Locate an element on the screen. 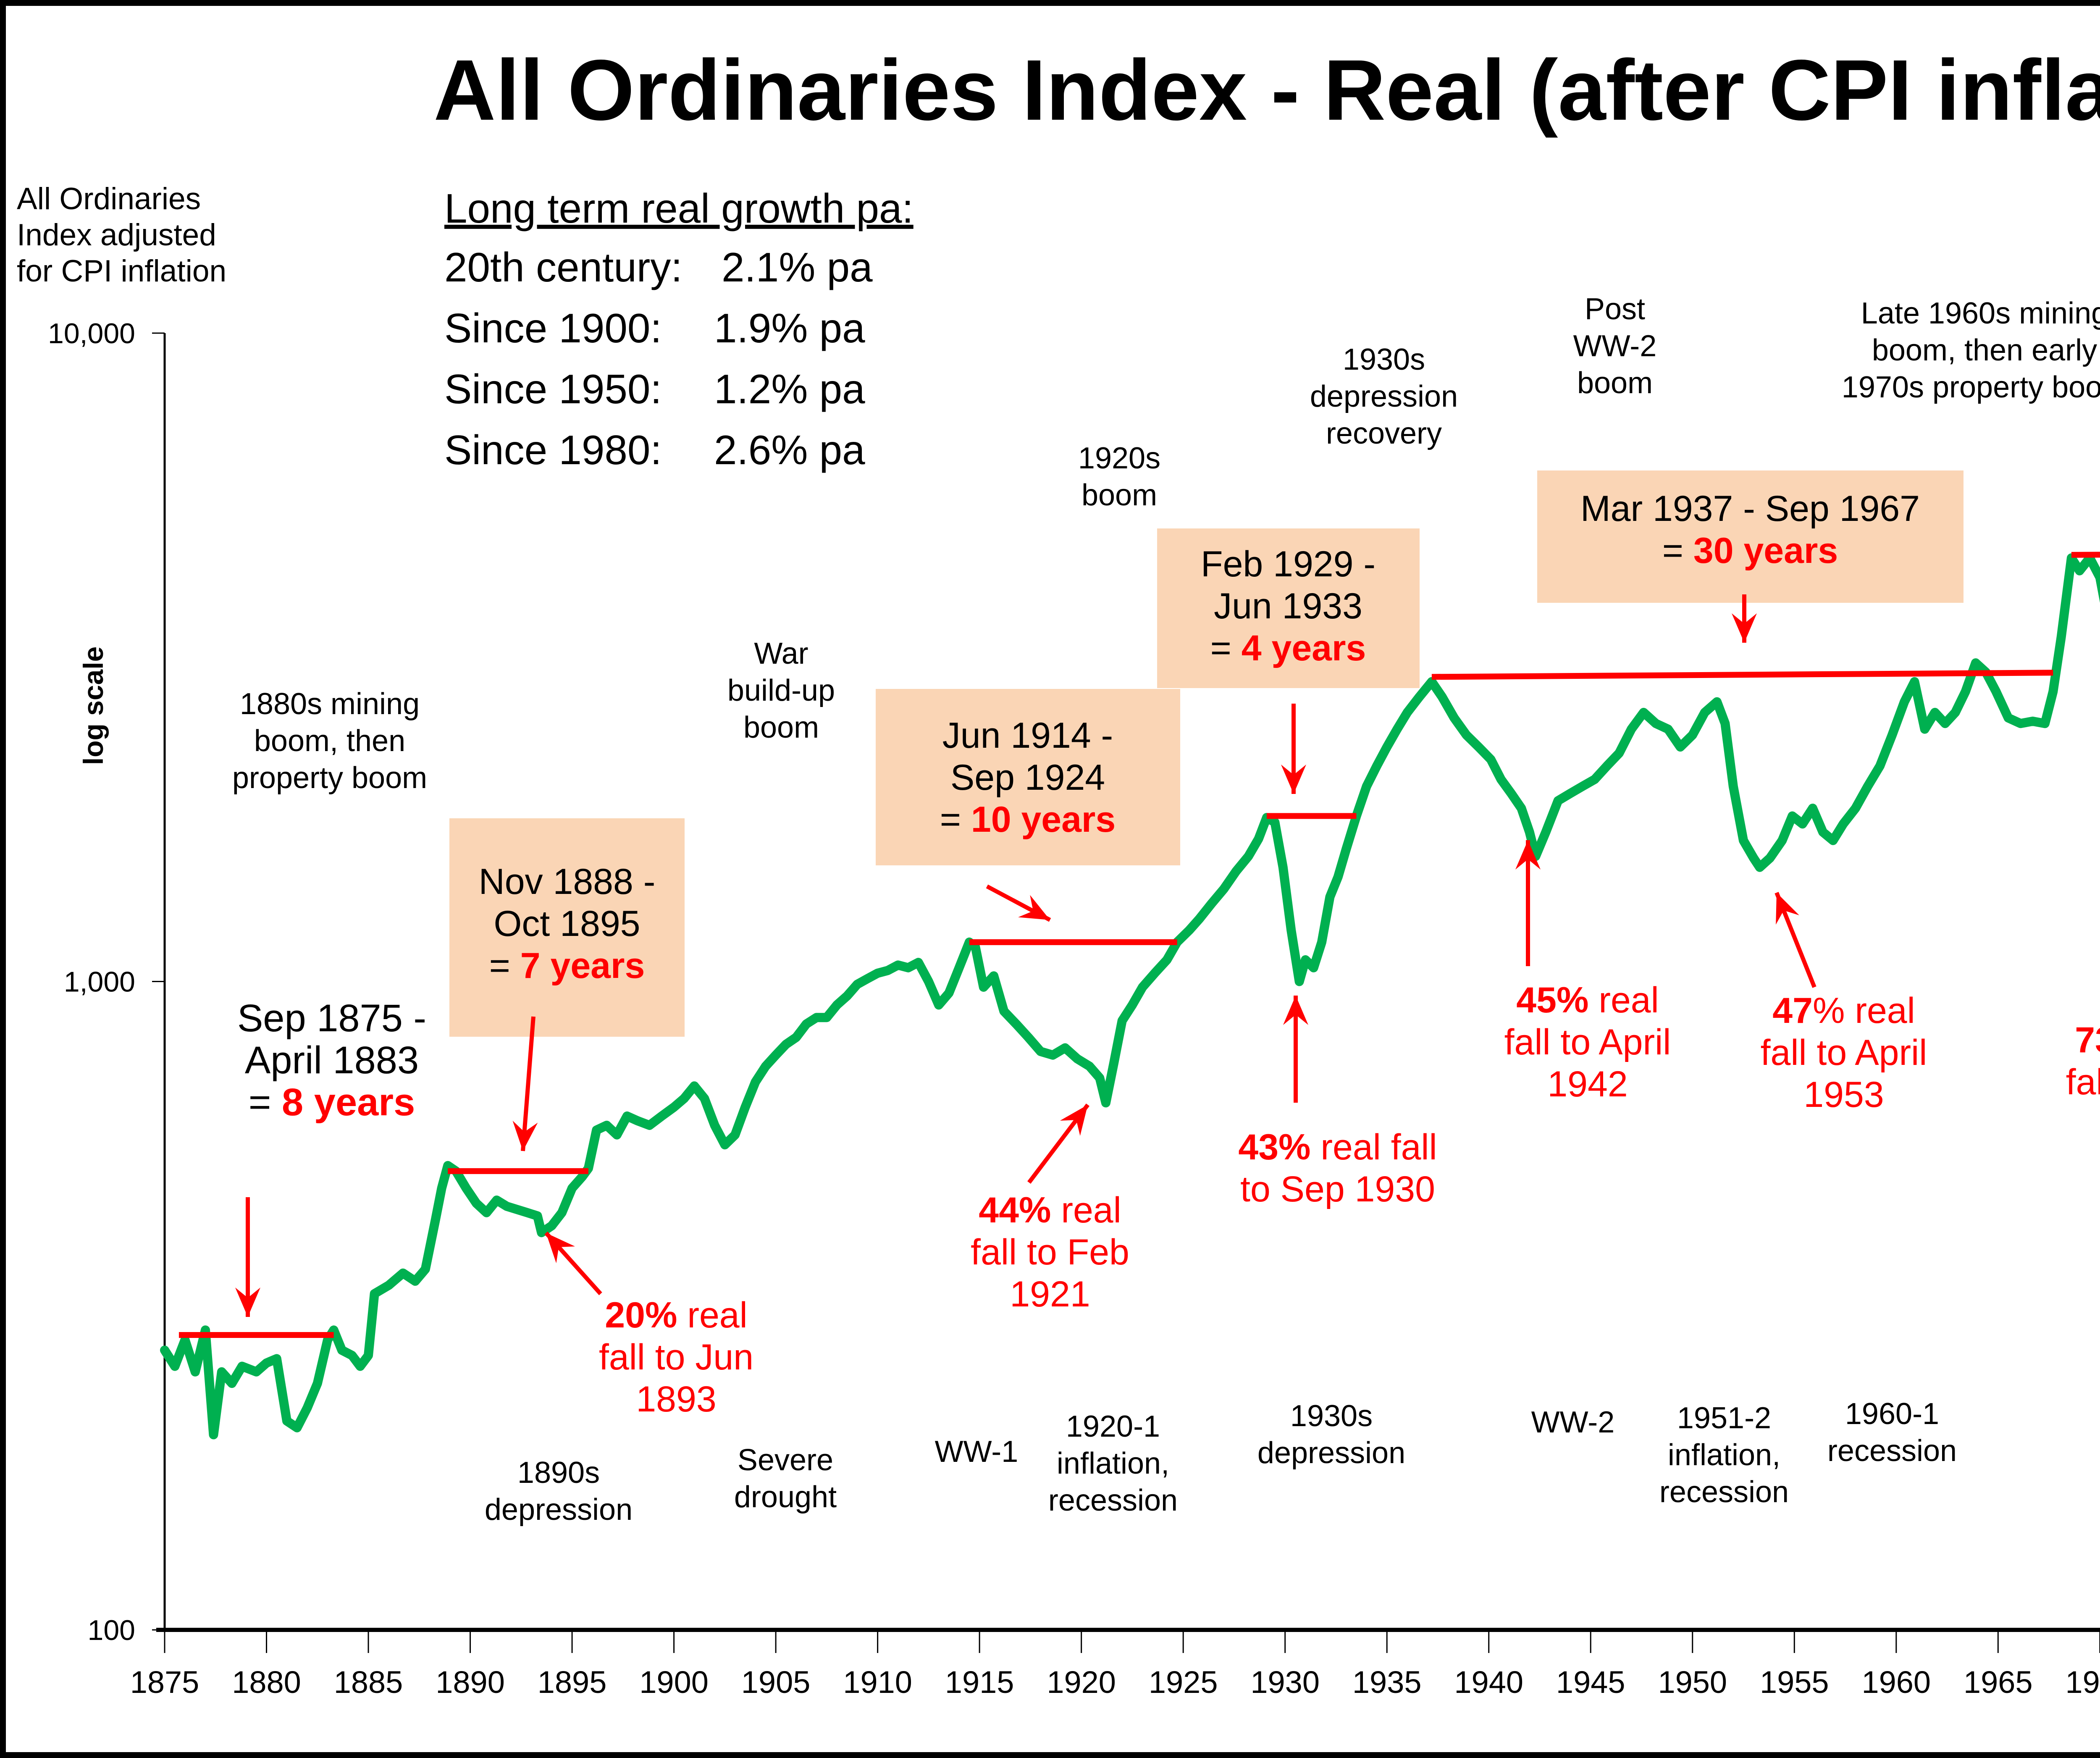  y-tick-label: 100 is located at coordinates (111, 1630).